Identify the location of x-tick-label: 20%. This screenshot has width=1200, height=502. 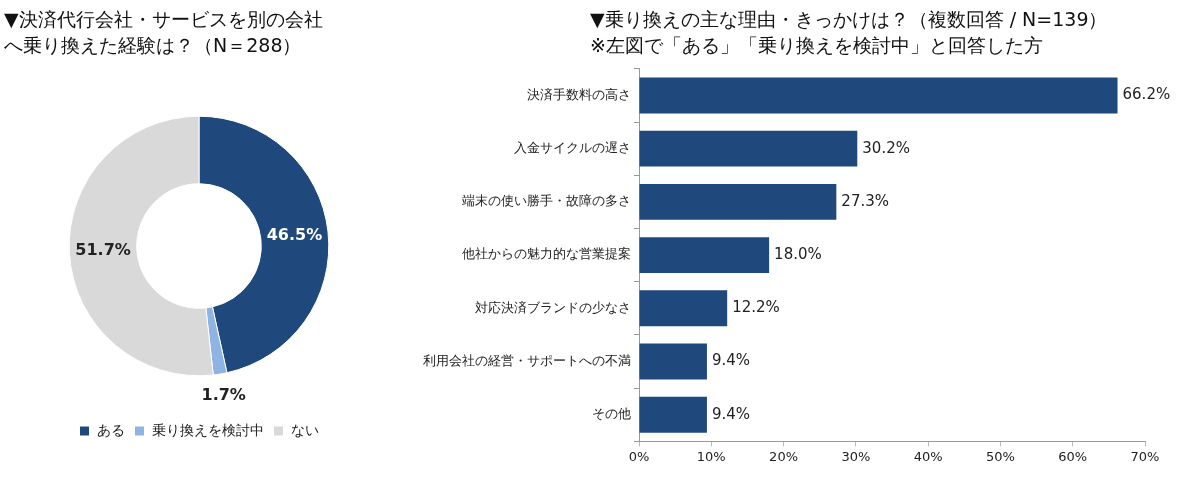
(784, 456).